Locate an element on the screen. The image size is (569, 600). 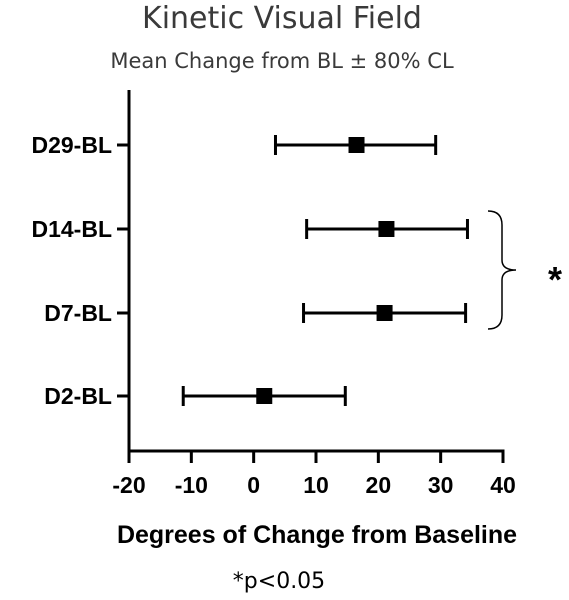
x-tick-label: 0 is located at coordinates (253, 485).